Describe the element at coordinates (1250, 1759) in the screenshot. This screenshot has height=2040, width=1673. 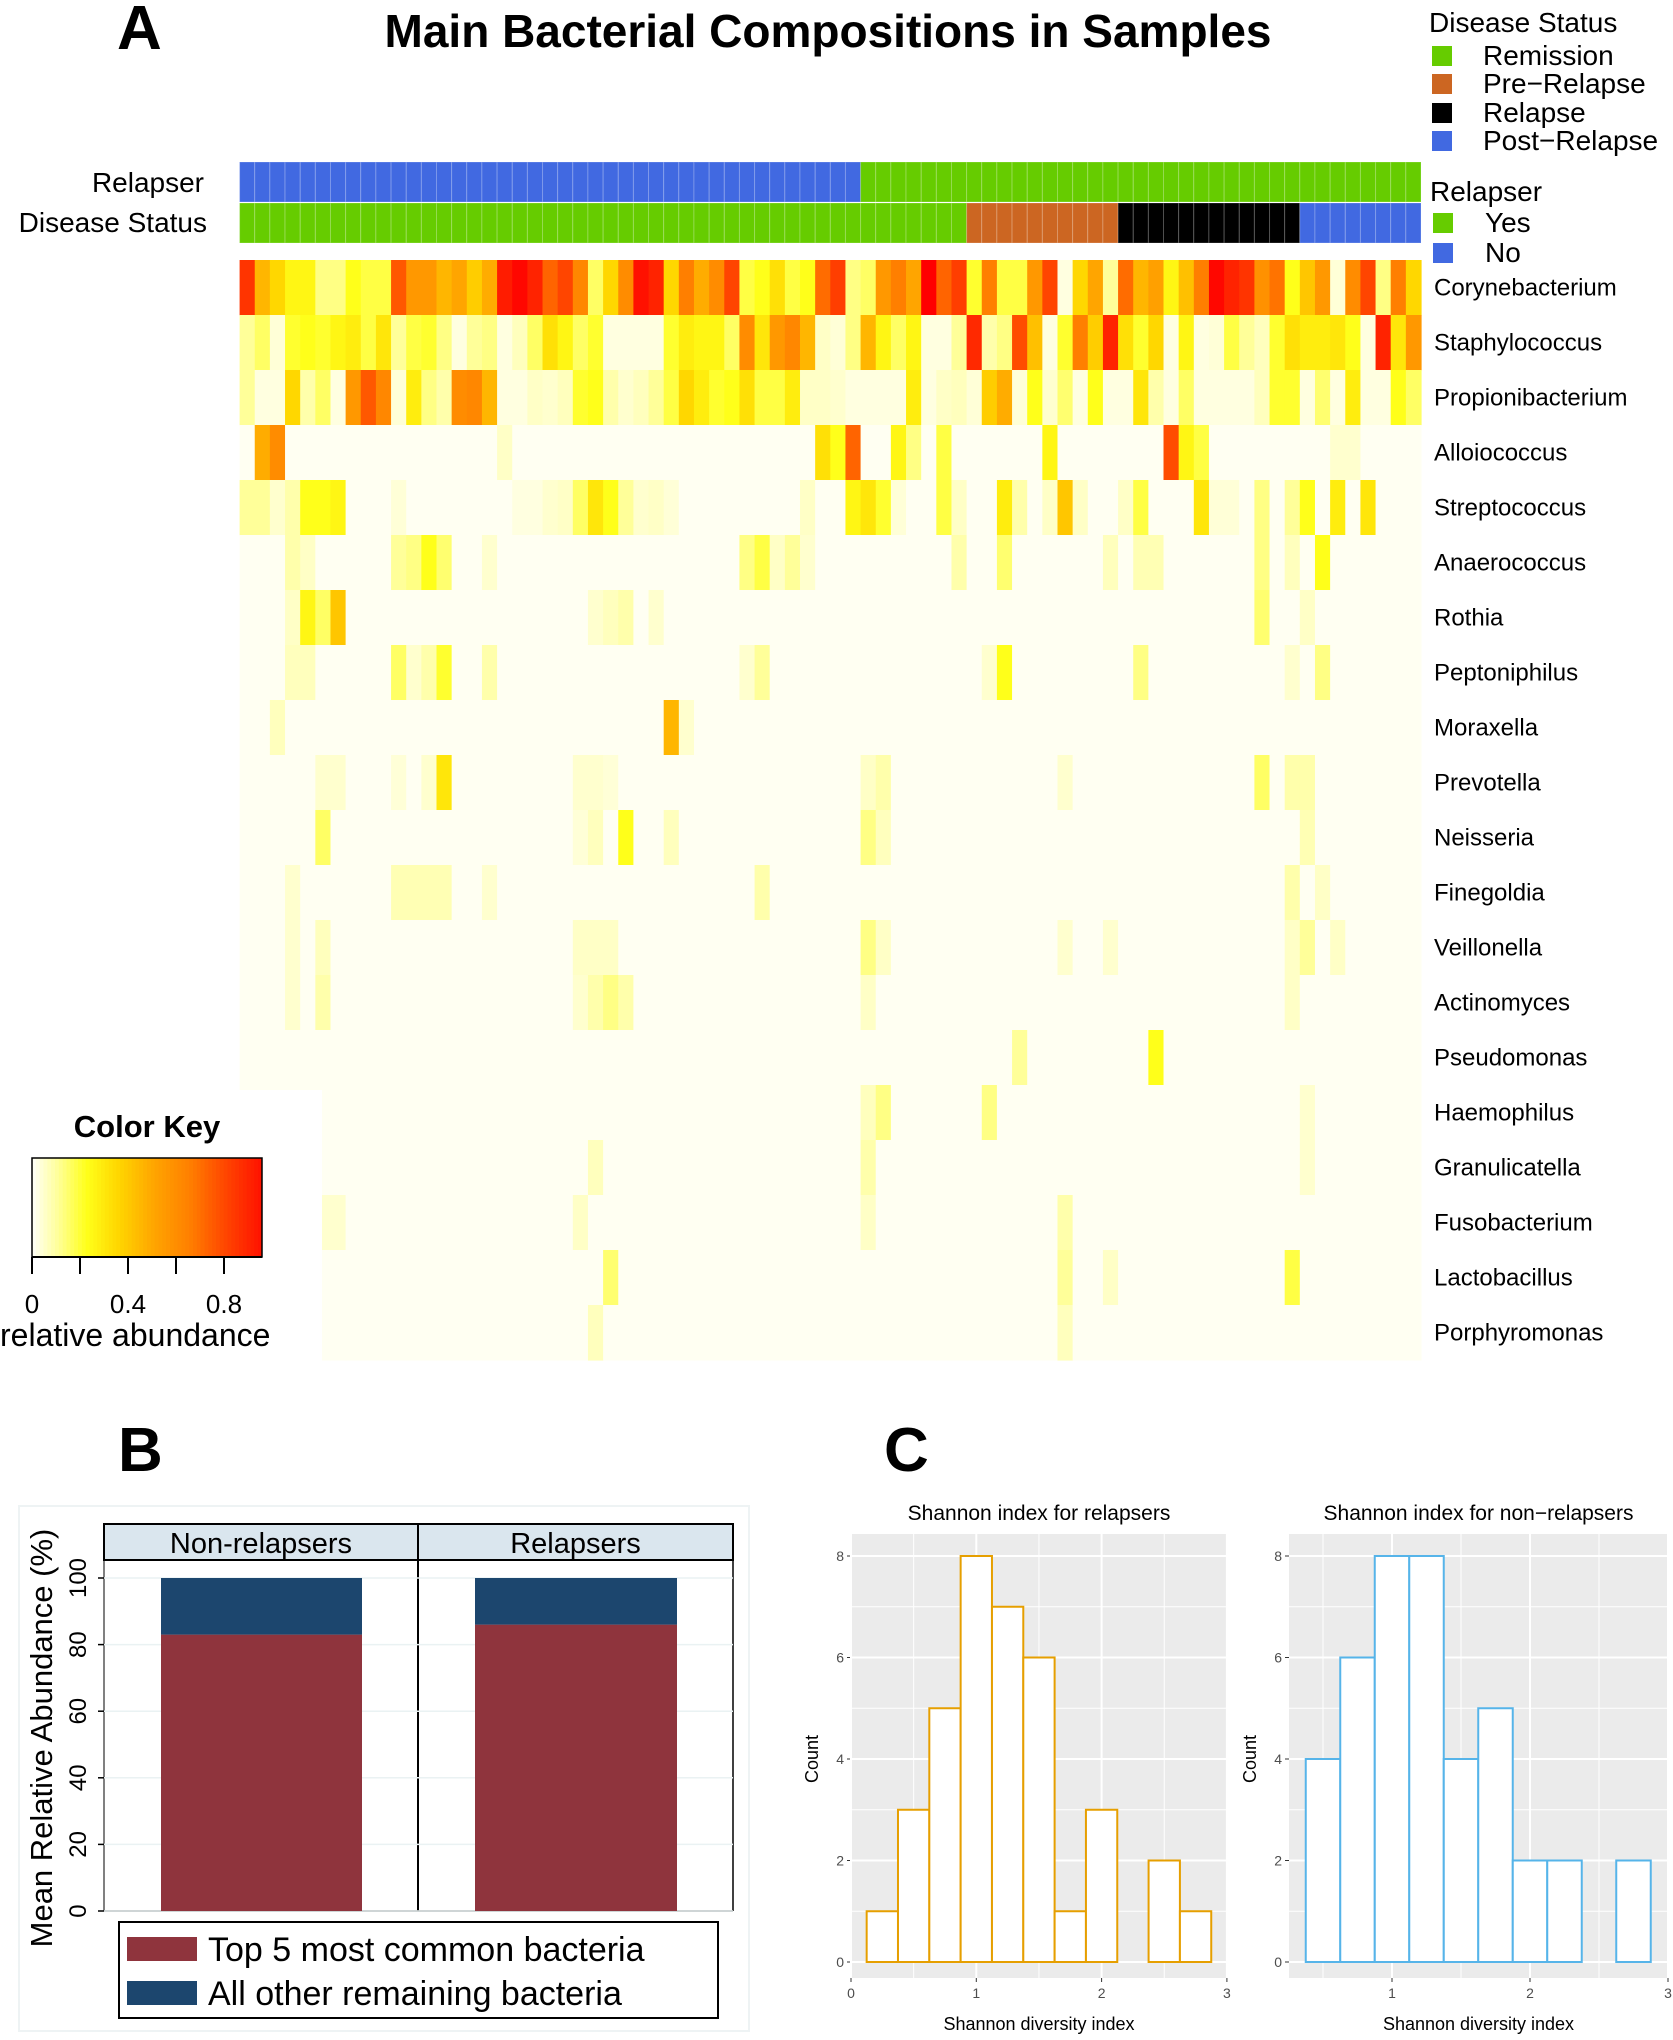
I see `histogram-ylabel: Count` at that location.